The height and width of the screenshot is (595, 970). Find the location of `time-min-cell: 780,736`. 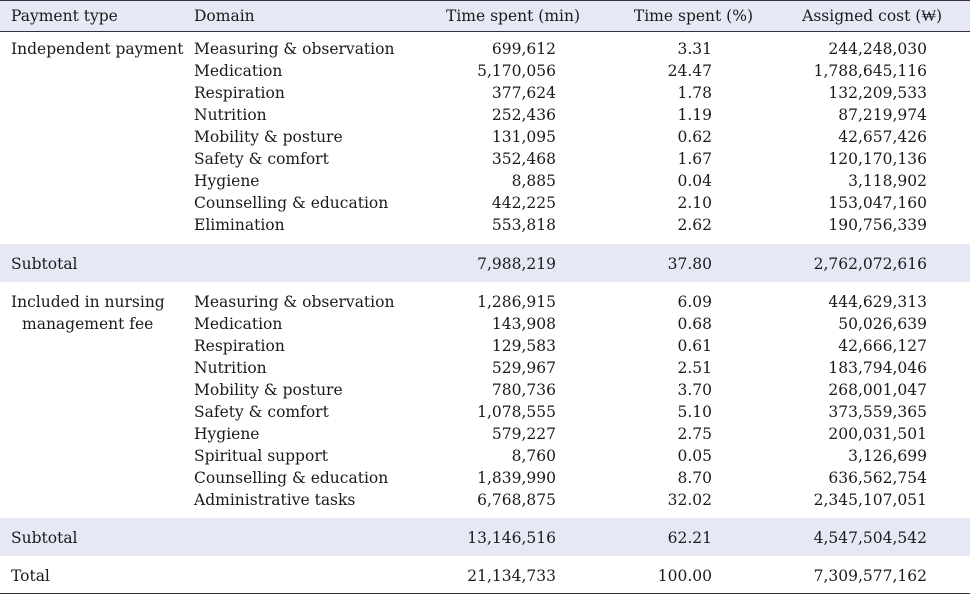

time-min-cell: 780,736 is located at coordinates (523, 390).